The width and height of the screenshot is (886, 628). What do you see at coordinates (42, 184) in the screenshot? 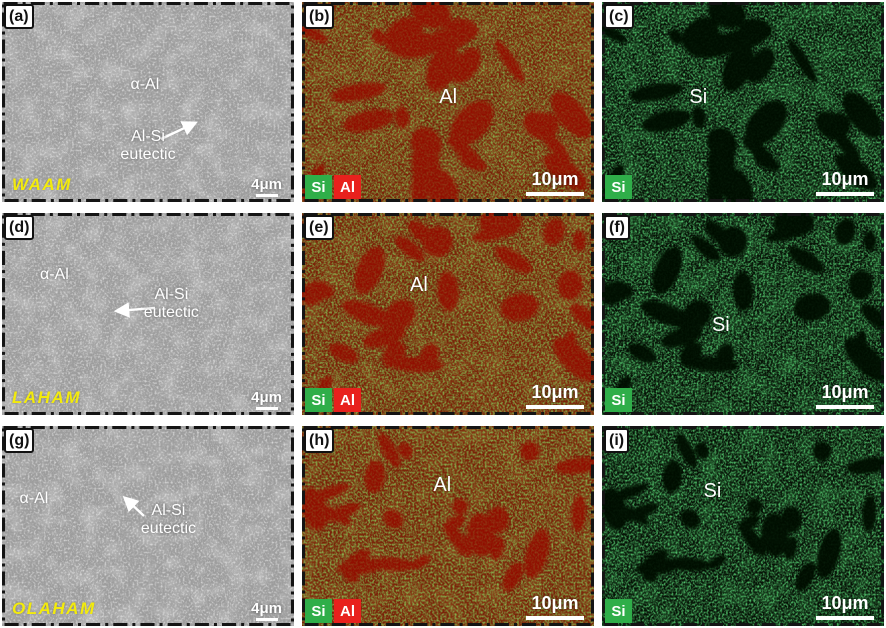
I see `process-label: WAAM` at bounding box center [42, 184].